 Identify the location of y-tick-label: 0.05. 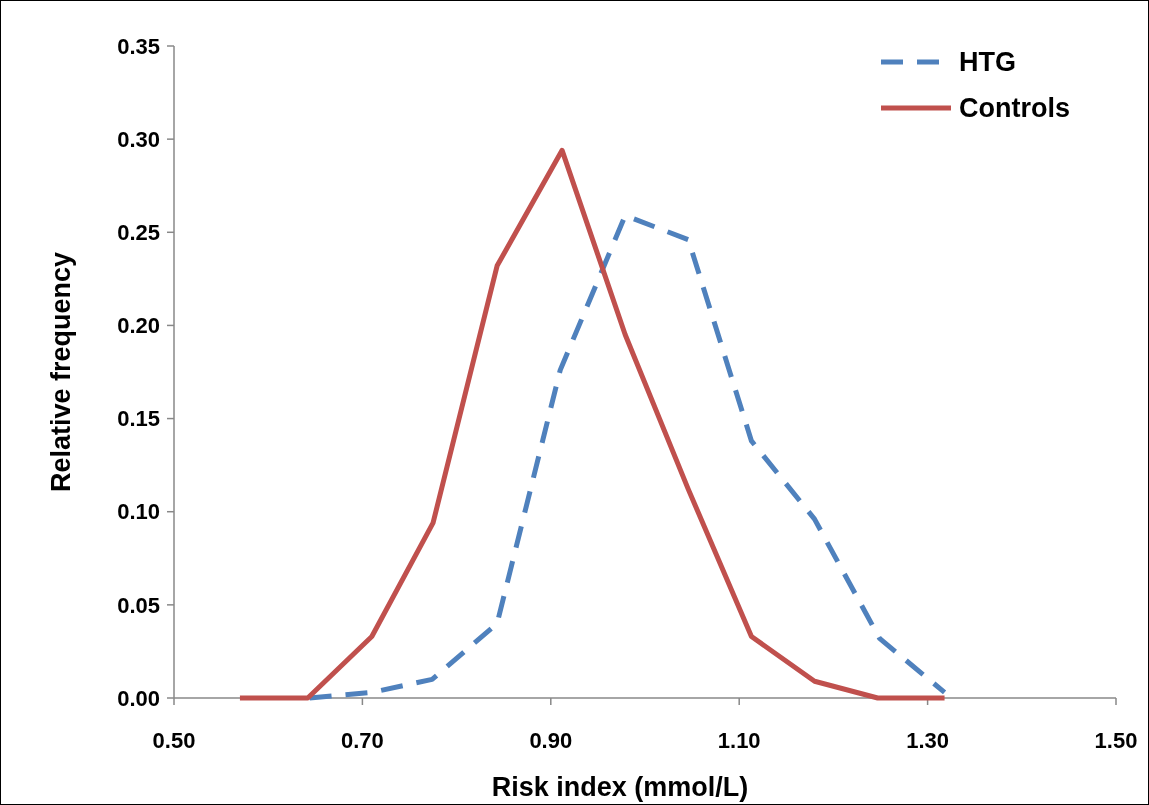
(138, 605).